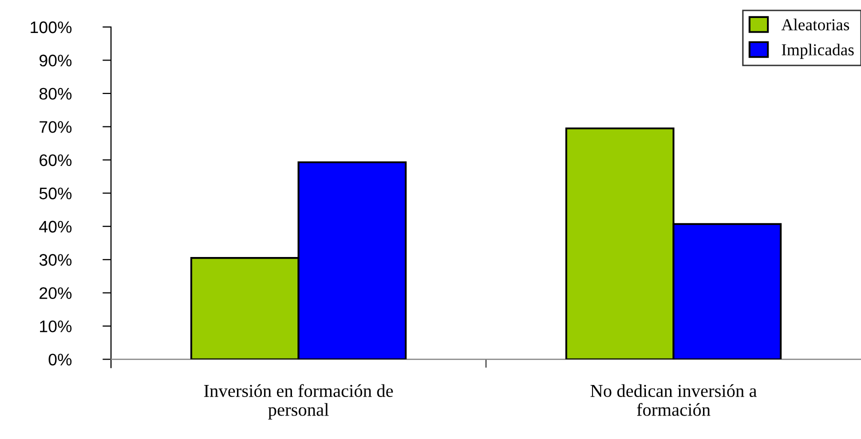  Describe the element at coordinates (56, 127) in the screenshot. I see `y-tick-label: 70%` at that location.